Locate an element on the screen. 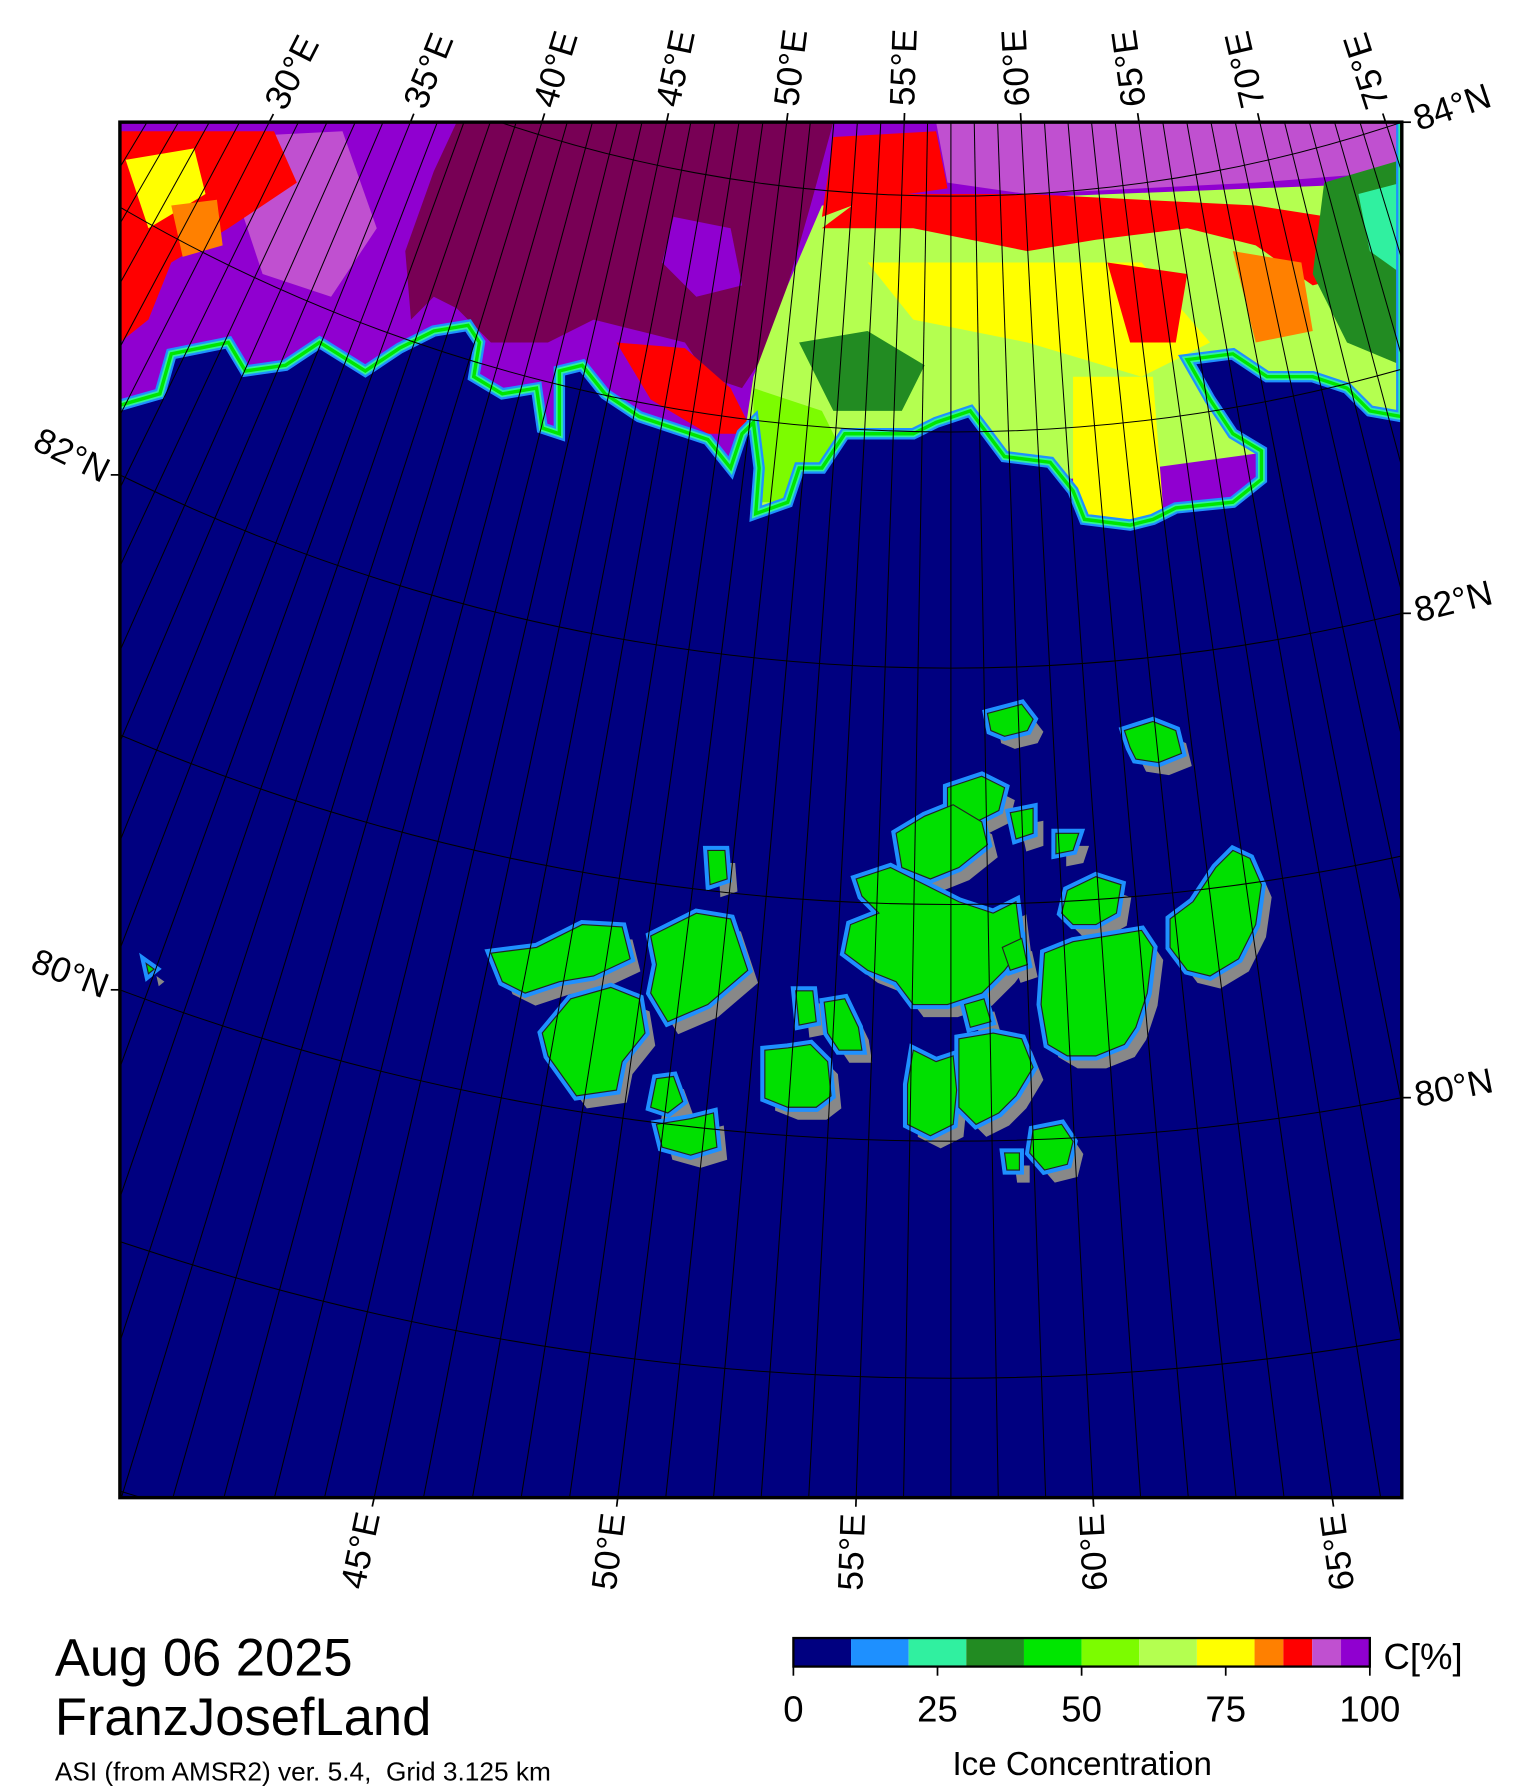 The height and width of the screenshot is (1791, 1516). lat-label: 84°N is located at coordinates (1452, 107).